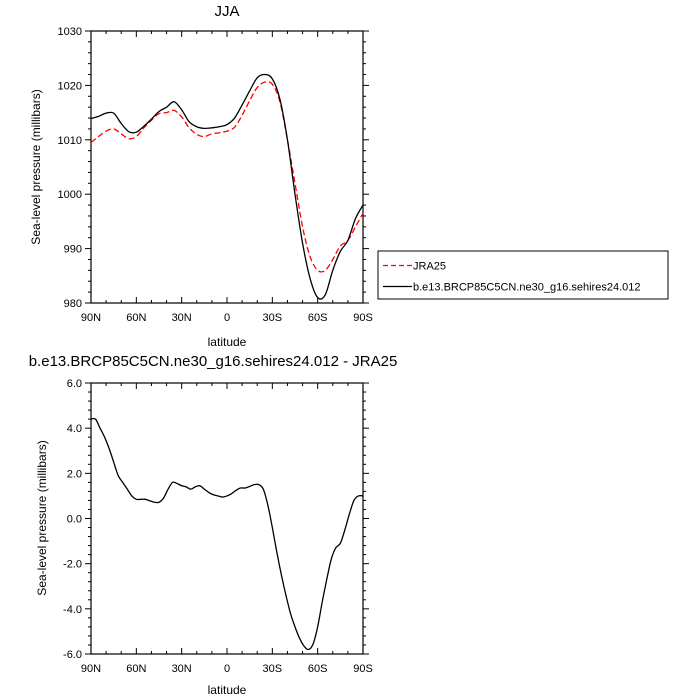 The image size is (700, 700). I want to click on bottom-y-axis-label: Sea-level pressure (millibars), so click(42, 517).